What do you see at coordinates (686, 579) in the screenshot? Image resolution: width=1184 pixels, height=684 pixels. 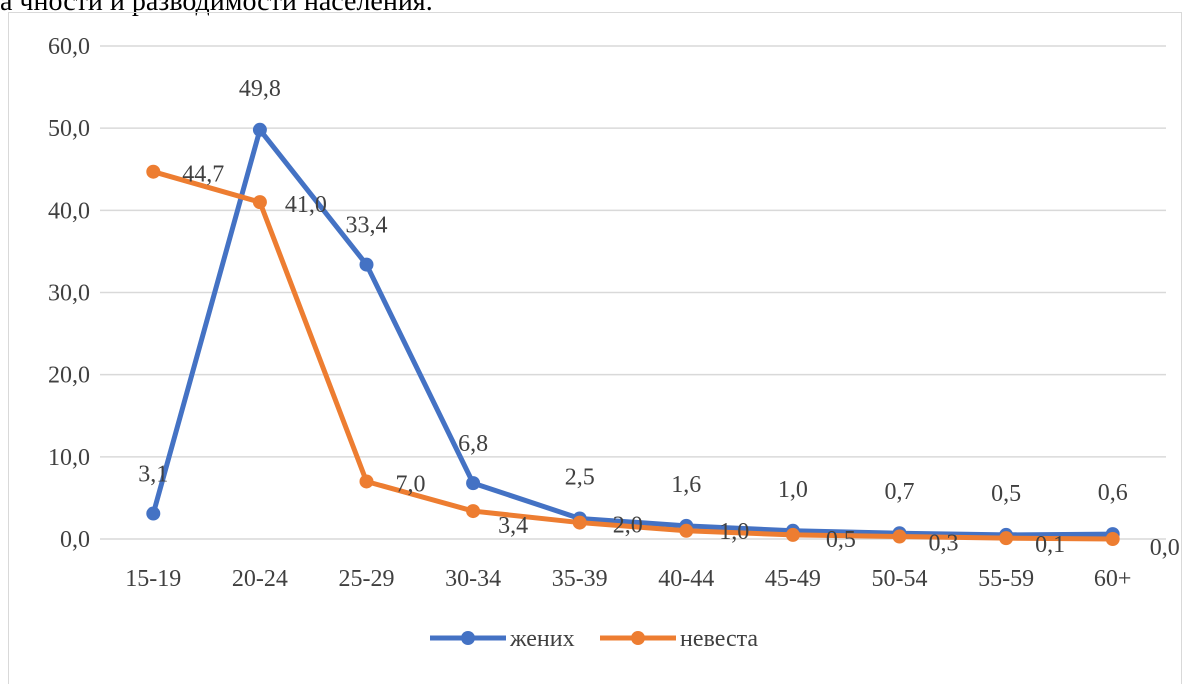 I see `x-tick-label: 40-44` at bounding box center [686, 579].